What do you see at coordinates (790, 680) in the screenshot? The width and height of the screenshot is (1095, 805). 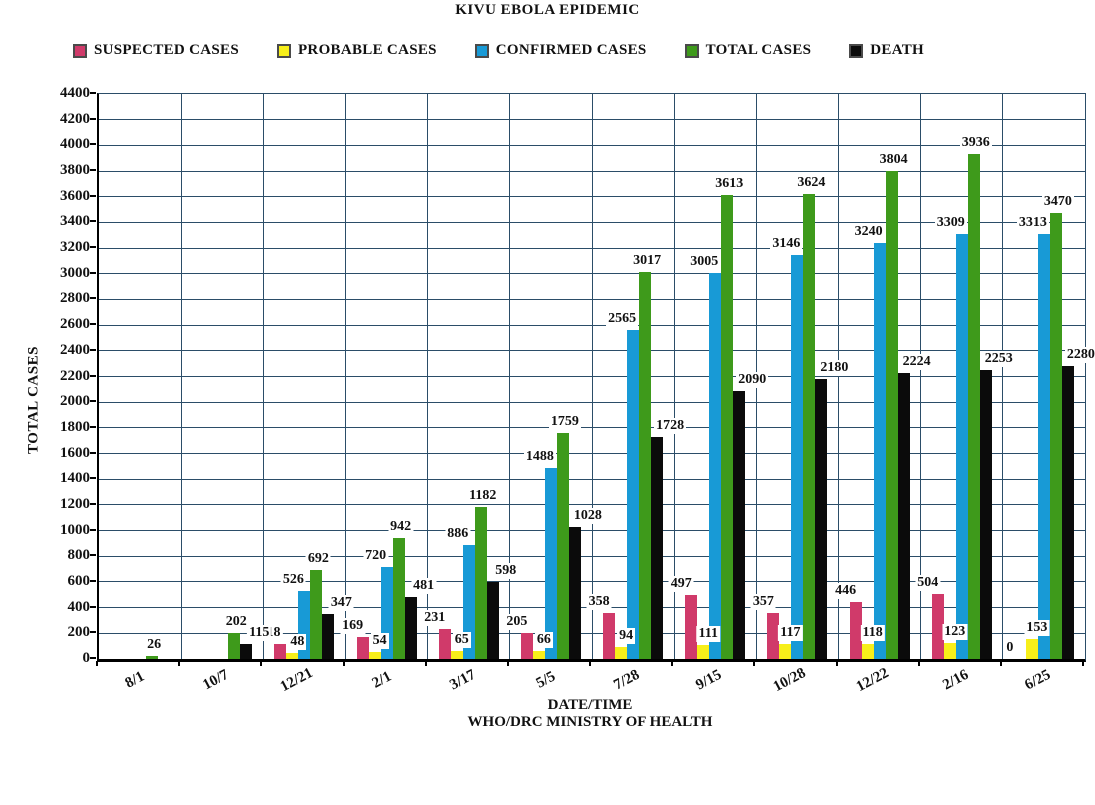 I see `x-tick-label-10-28: 10/28` at bounding box center [790, 680].